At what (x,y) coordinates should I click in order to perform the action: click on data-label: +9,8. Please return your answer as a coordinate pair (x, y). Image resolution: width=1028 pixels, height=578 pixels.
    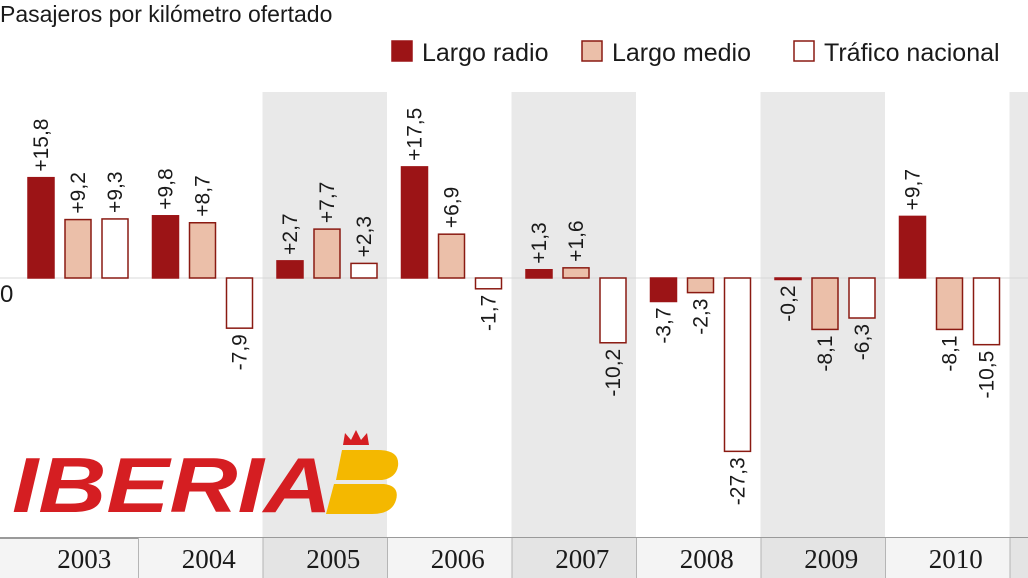
    Looking at the image, I should click on (166, 188).